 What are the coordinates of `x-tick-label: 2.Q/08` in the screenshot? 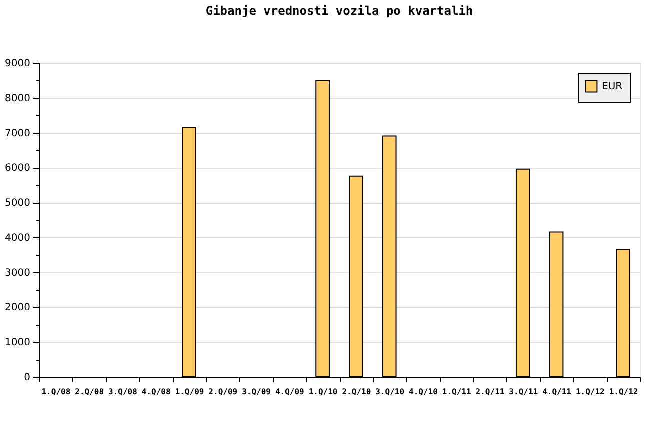 It's located at (89, 392).